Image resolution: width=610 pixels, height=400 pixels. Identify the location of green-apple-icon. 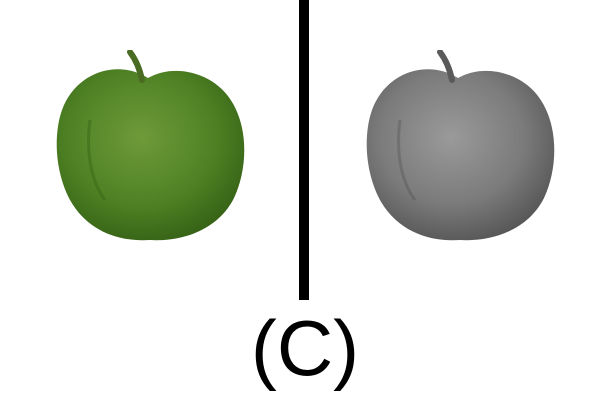
(150, 145).